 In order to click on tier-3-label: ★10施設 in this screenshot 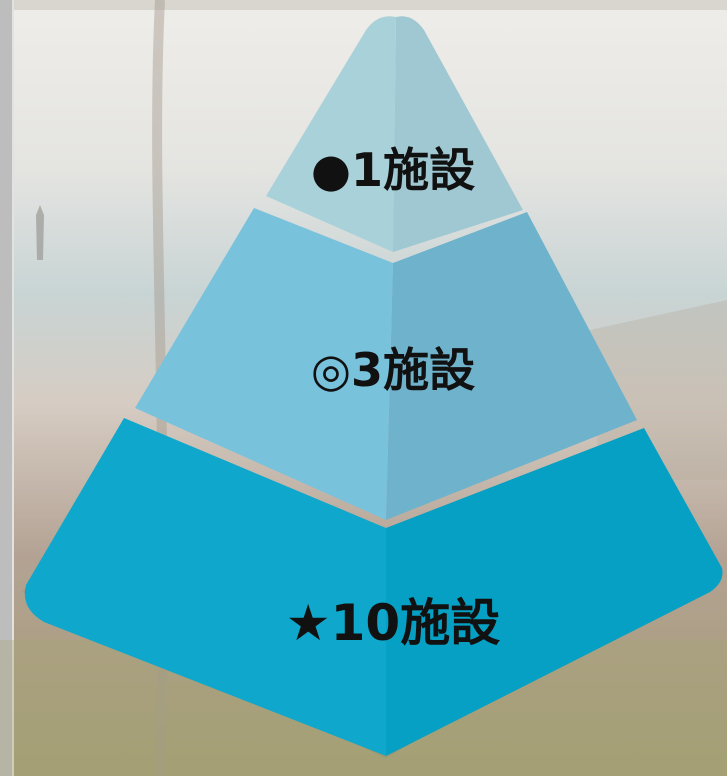, I will do `click(393, 623)`.